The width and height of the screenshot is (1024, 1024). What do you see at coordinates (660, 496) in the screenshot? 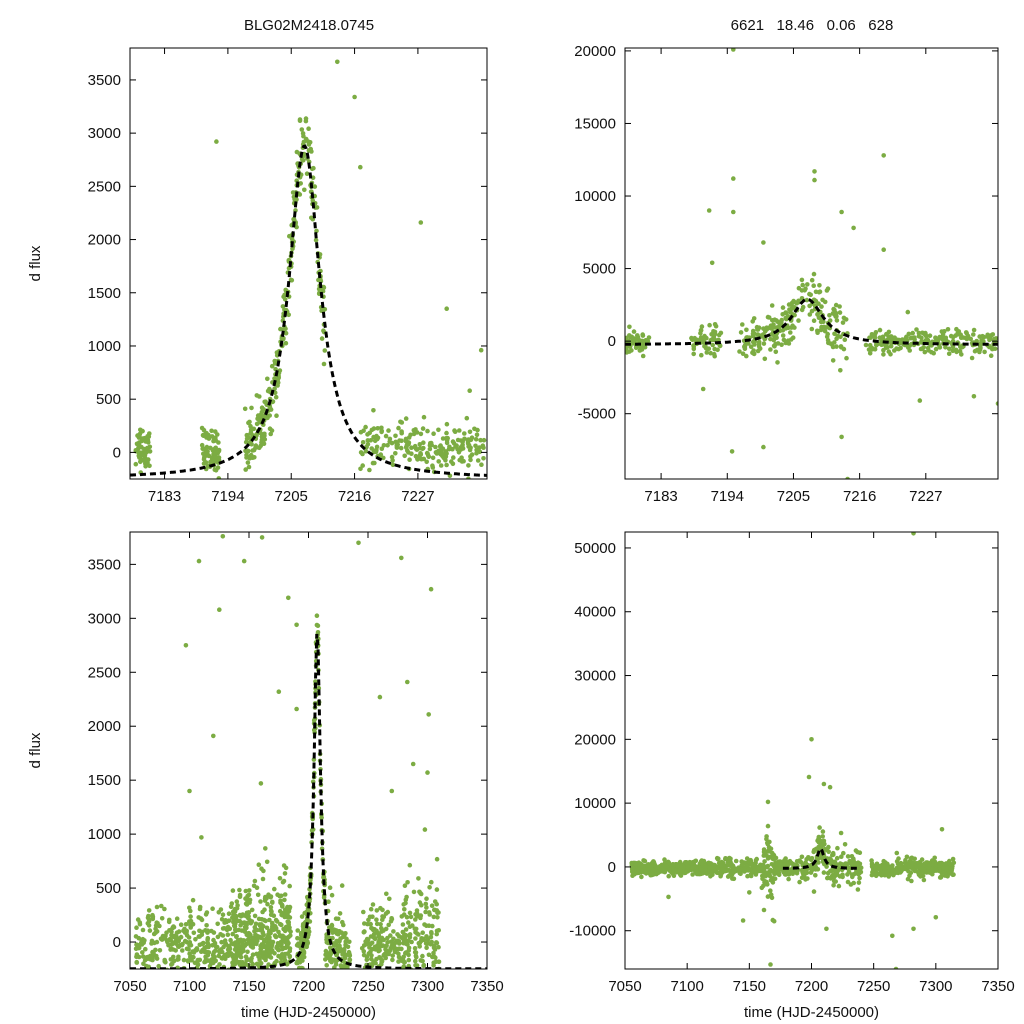
I see `x-tick-label: 7183` at bounding box center [660, 496].